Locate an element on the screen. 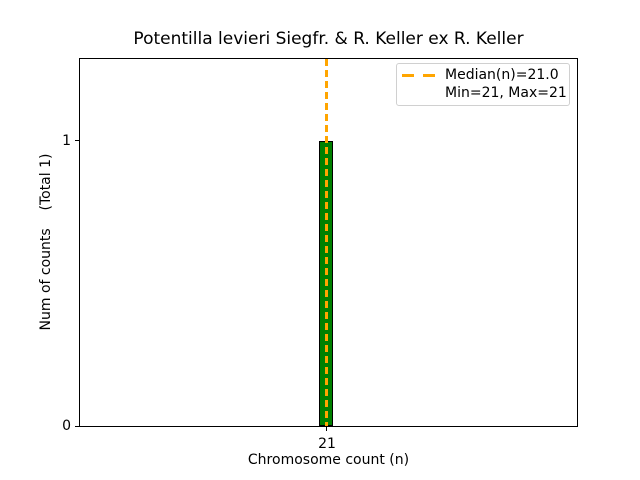  legend: Median(n)=21.0 Min=21, Max=21 is located at coordinates (483, 84).